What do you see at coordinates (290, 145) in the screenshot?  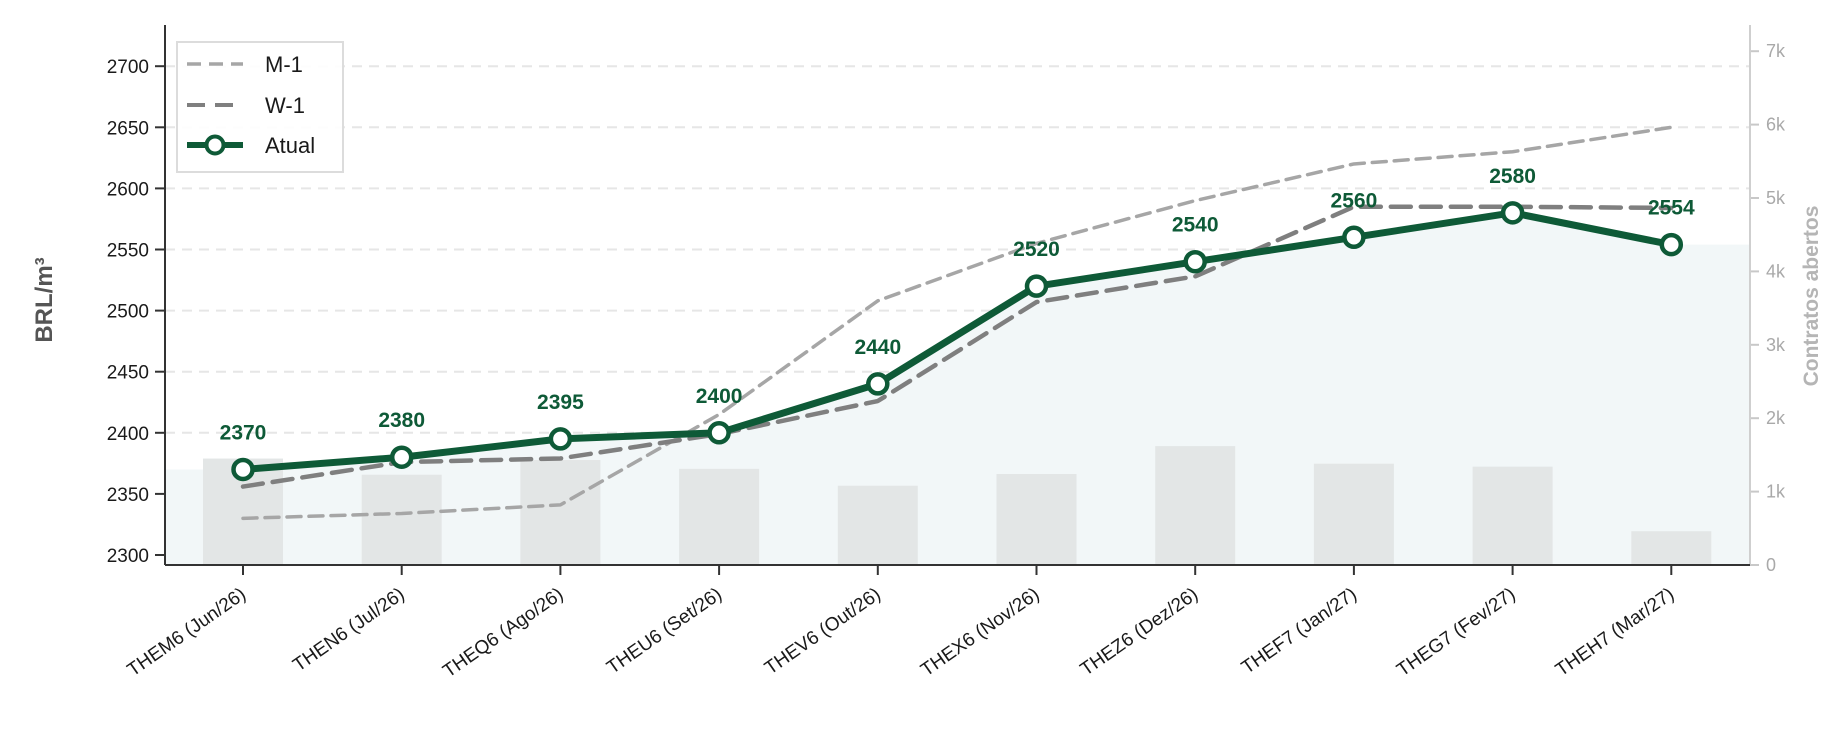 I see `legend-atual-label: Atual` at bounding box center [290, 145].